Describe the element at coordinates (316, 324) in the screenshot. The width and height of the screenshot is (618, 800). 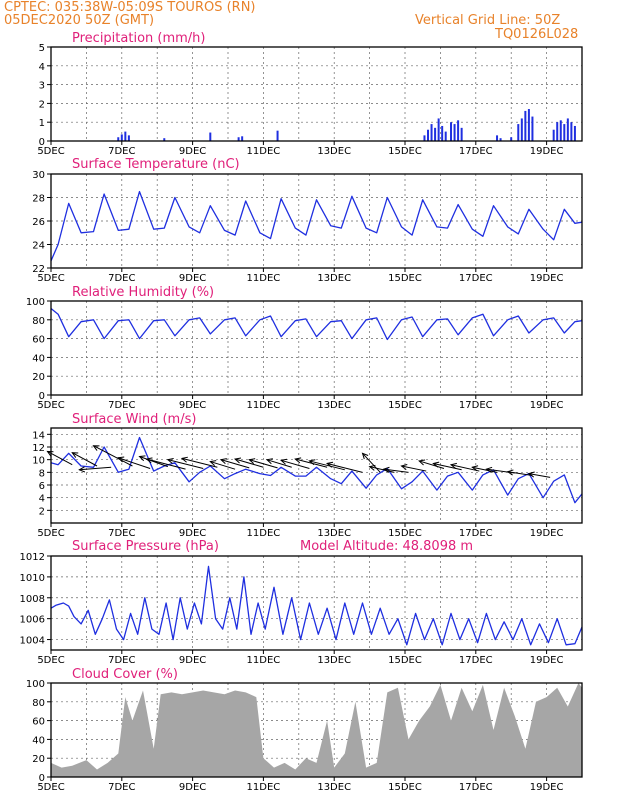
I see `humidity-series-line` at that location.